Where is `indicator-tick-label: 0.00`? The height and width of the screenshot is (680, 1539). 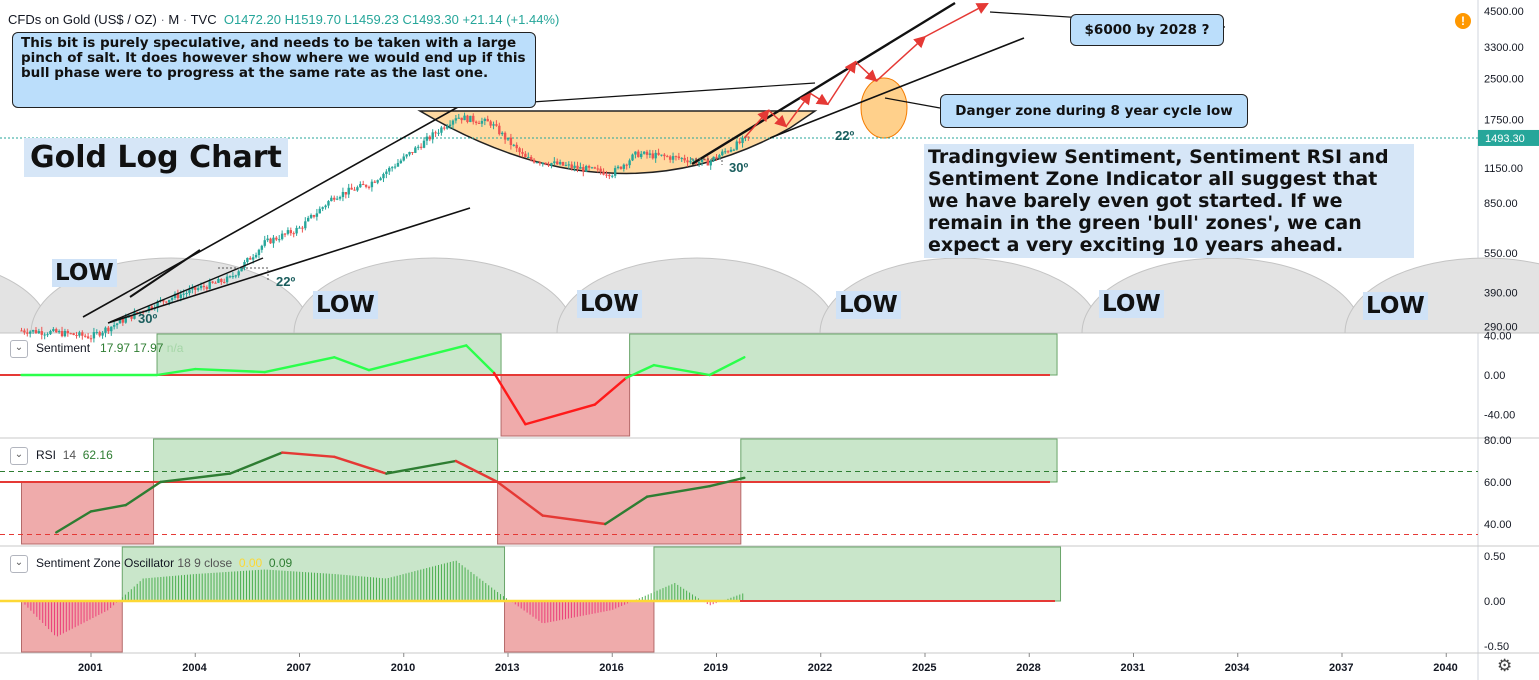
indicator-tick-label: 0.00 is located at coordinates (1494, 376).